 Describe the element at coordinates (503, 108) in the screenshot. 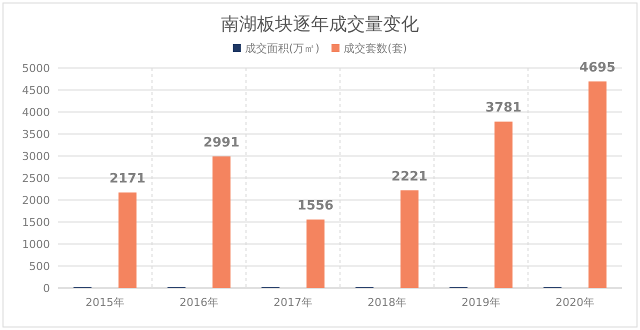

I see `data-label: 3781` at that location.